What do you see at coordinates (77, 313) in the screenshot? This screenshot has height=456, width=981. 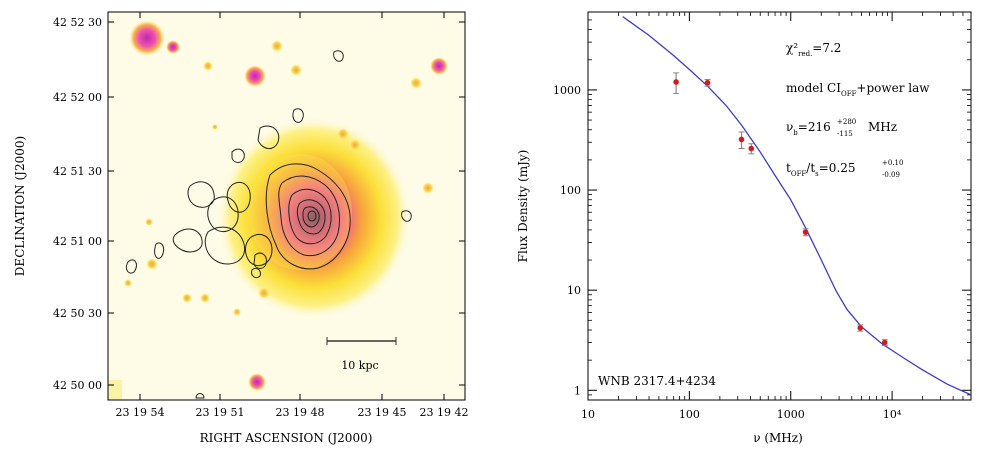 I see `dec-tick-label: 42 50 30` at bounding box center [77, 313].